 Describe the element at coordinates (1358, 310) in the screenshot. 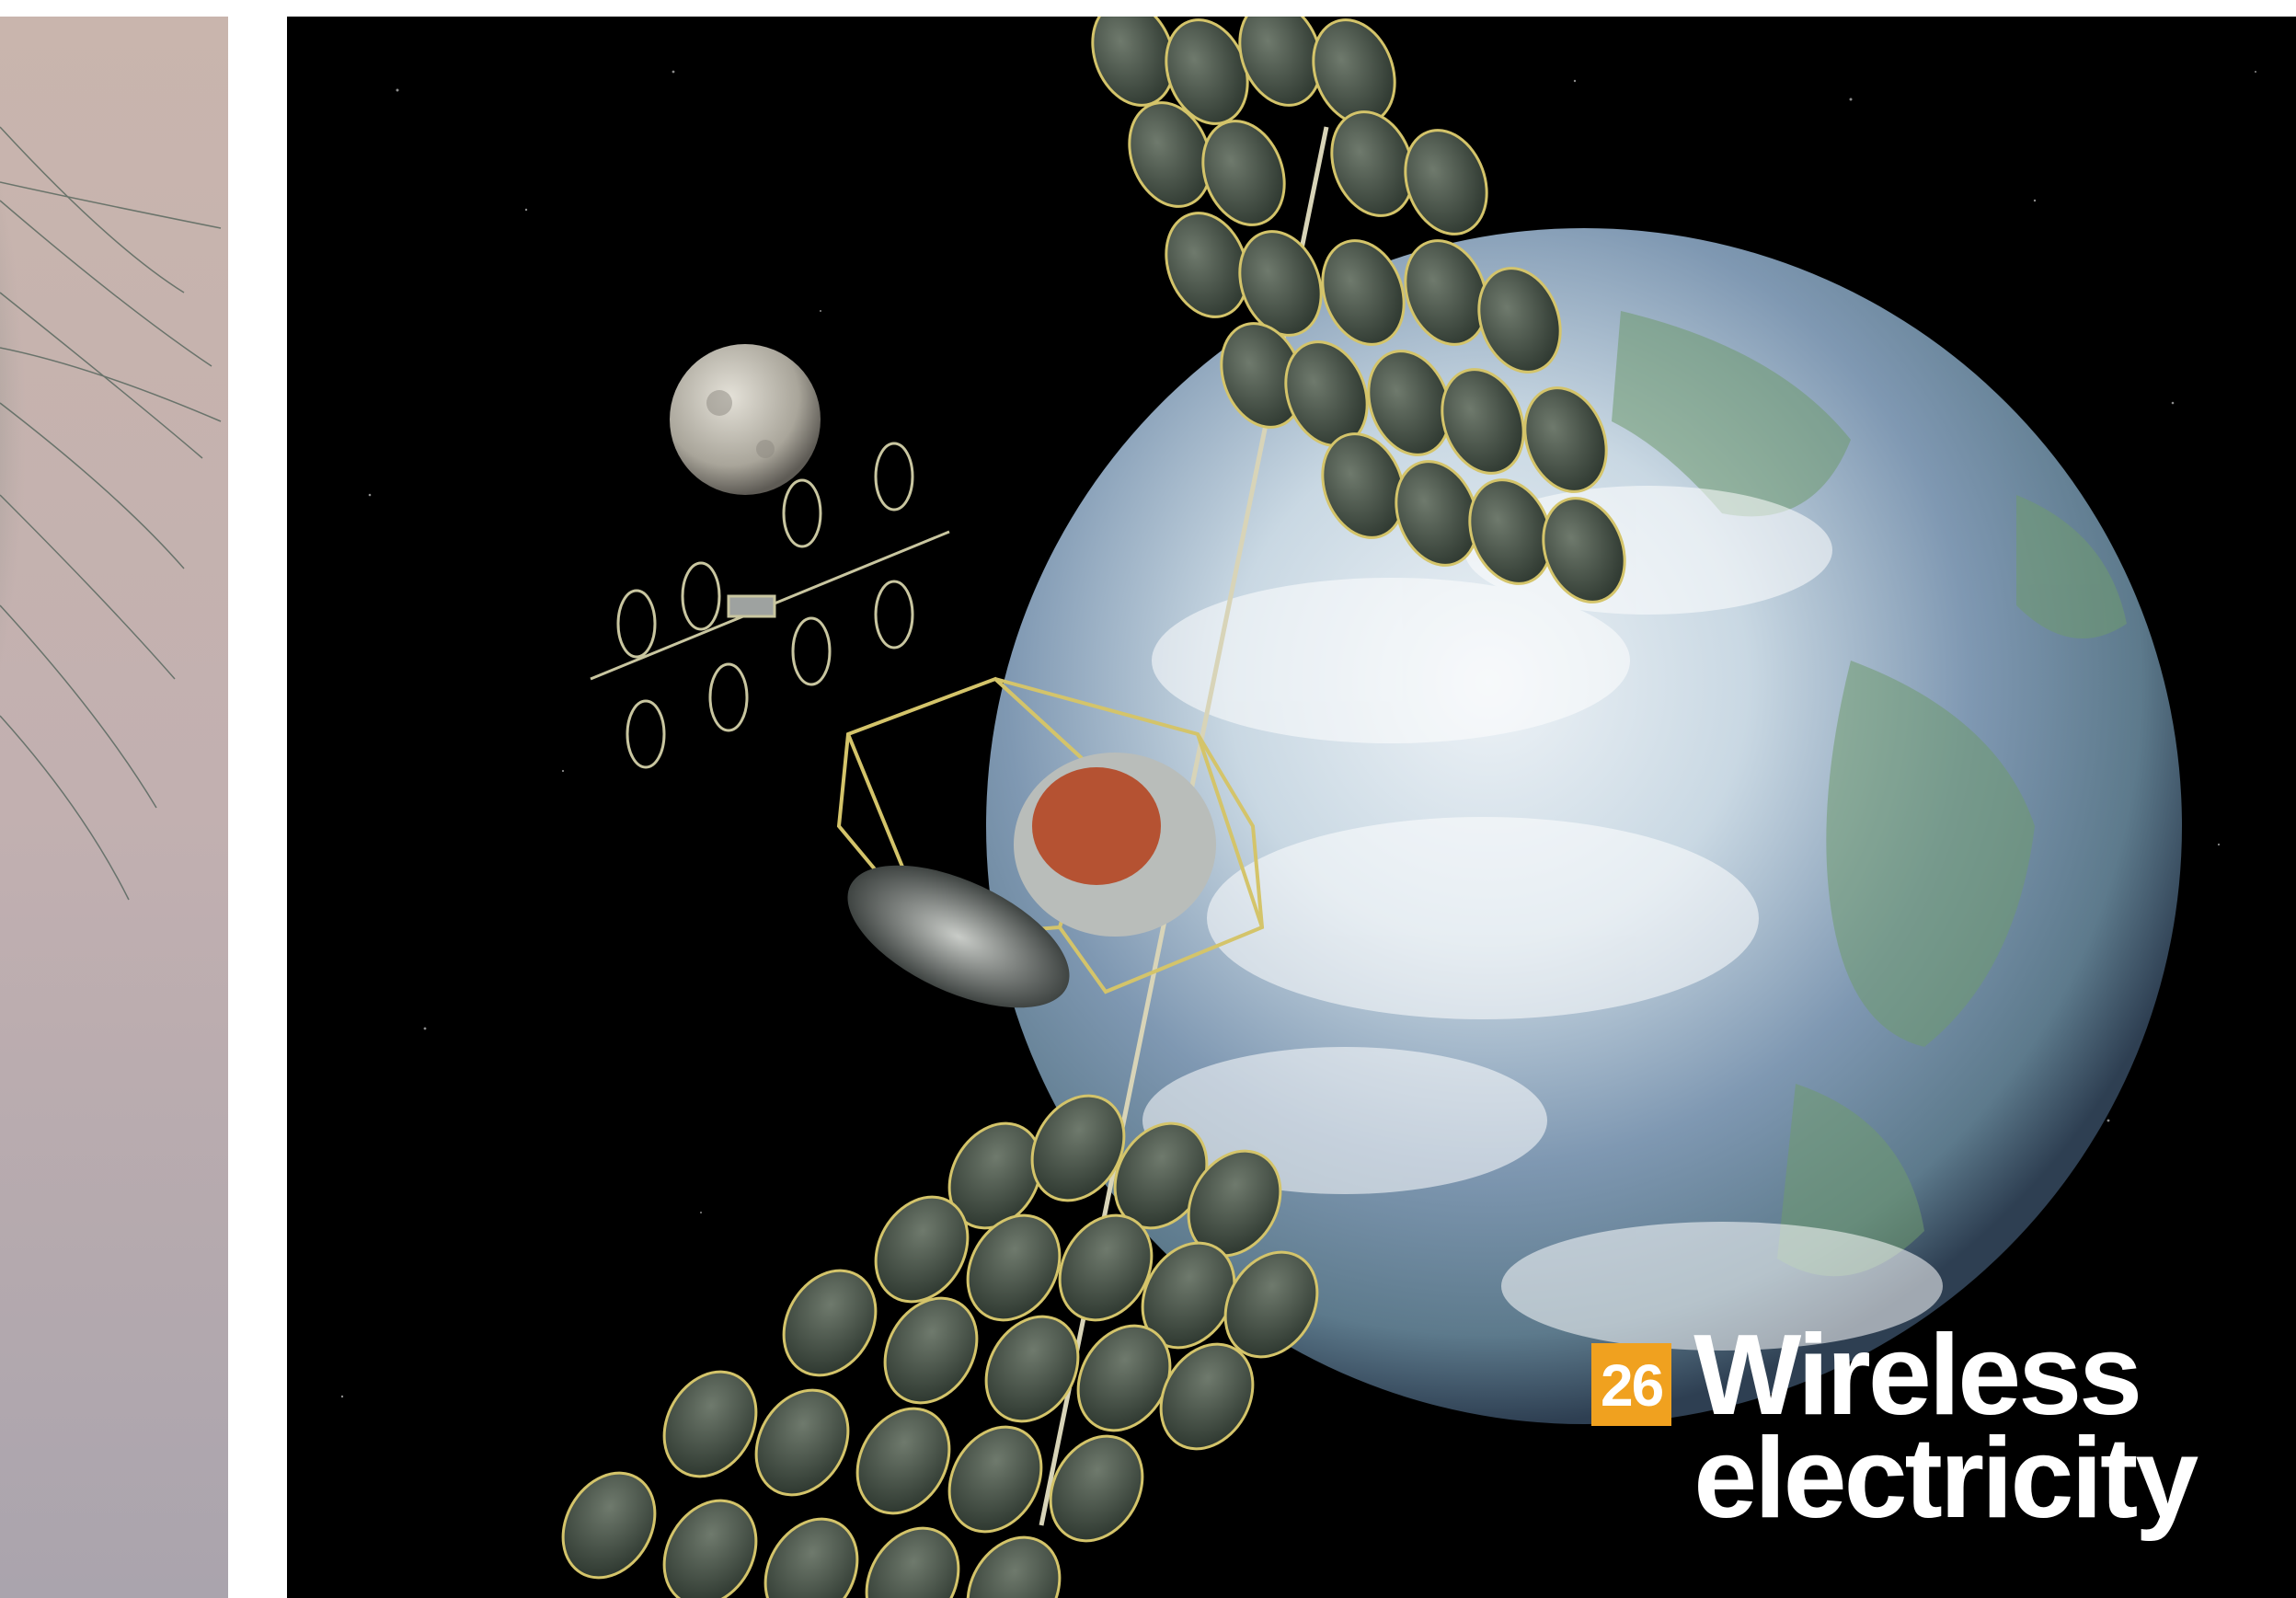

I see `solar-array-top` at that location.